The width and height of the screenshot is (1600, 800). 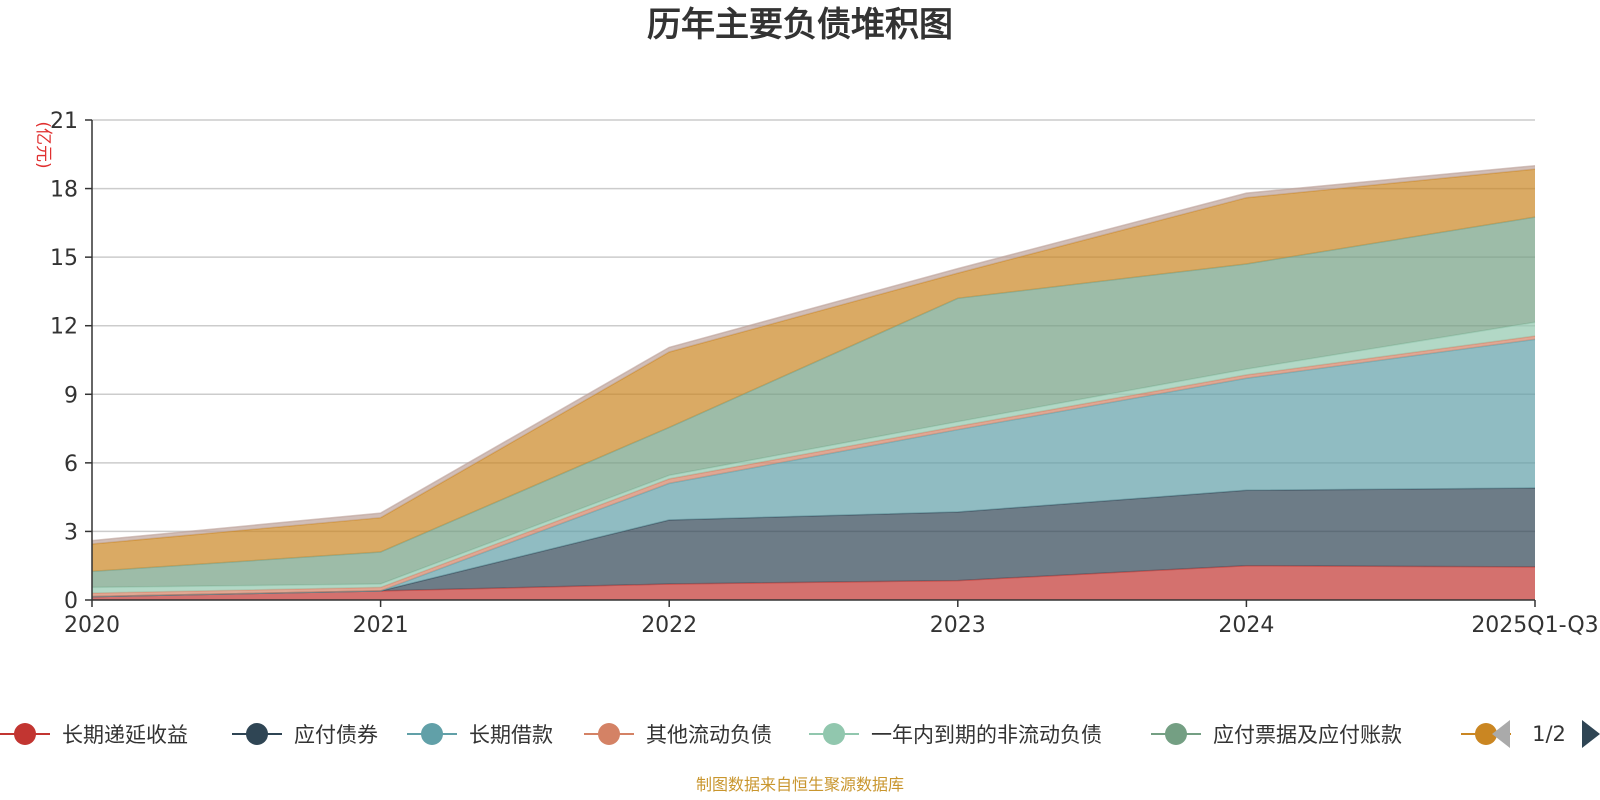 I want to click on legend-item-5: 应付票据及应付账款, so click(x=1276, y=735).